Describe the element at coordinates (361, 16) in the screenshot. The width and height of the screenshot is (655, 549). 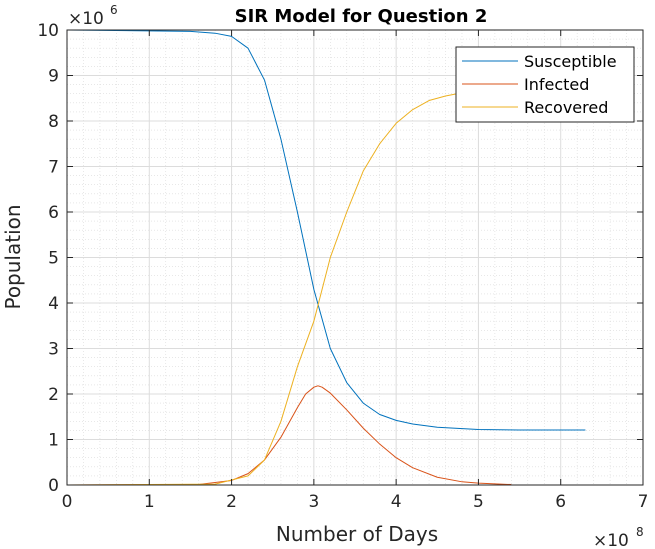
I see `chart-title: SIR Model for Question 2` at that location.